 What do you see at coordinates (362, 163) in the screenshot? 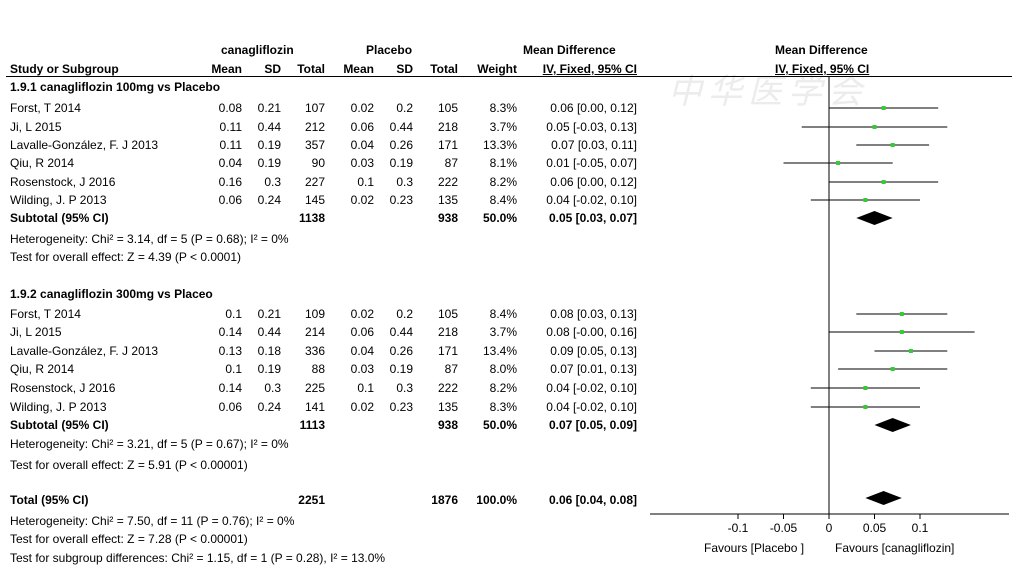
I see `mean-placebo: 0.03` at bounding box center [362, 163].